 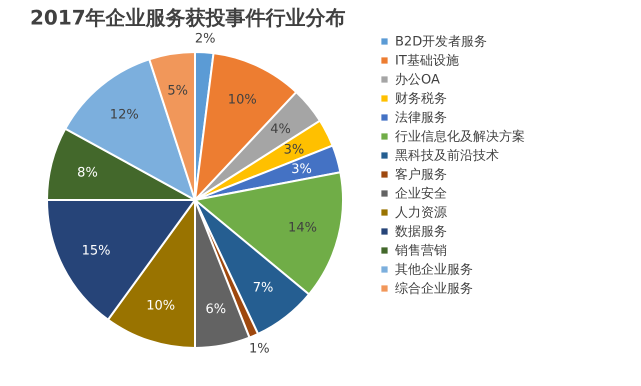 What do you see at coordinates (259, 349) in the screenshot?
I see `data-label: 1%` at bounding box center [259, 349].